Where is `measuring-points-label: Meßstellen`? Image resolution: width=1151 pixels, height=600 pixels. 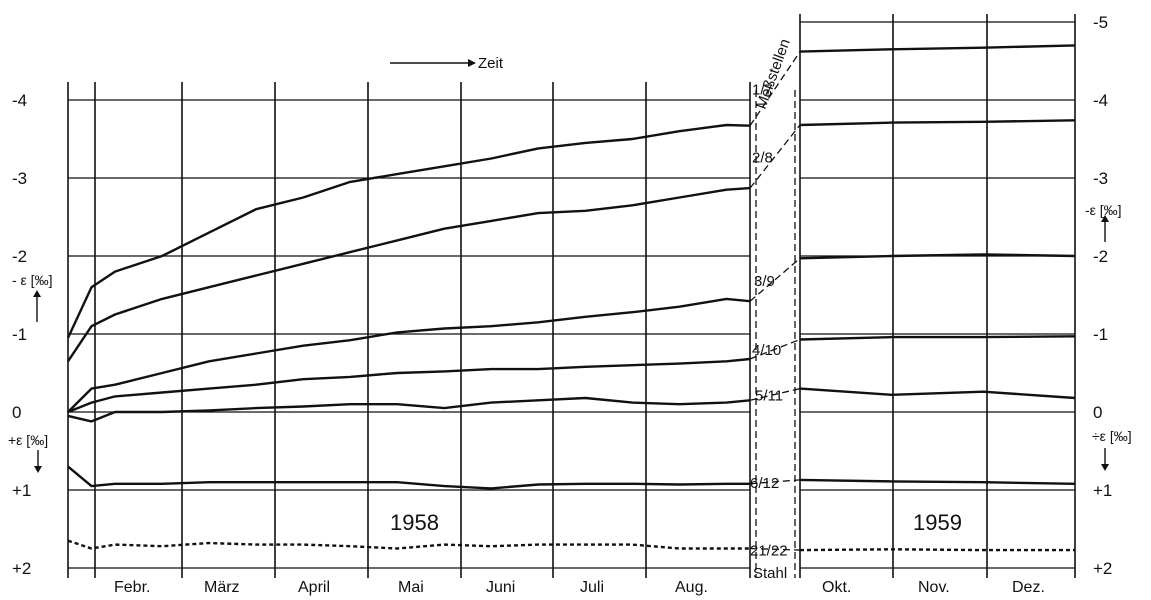
measuring-points-label: Meßstellen is located at coordinates (773, 74).